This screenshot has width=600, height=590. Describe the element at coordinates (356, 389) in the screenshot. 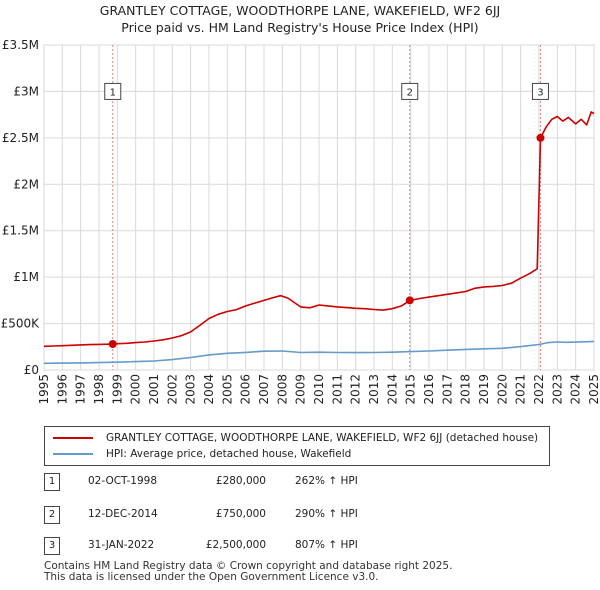

I see `x-tick-label: 2012` at that location.